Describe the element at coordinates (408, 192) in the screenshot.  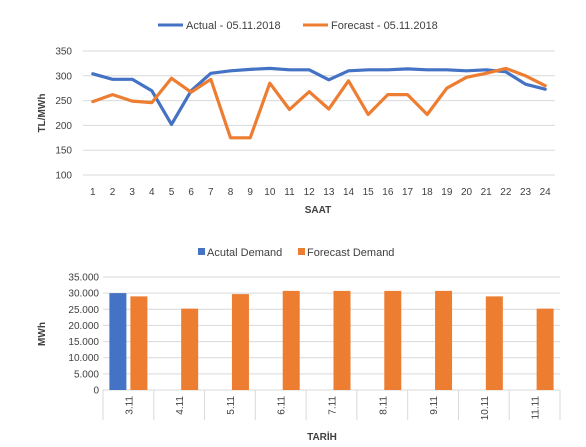
I see `x-tick-label: 17` at that location.